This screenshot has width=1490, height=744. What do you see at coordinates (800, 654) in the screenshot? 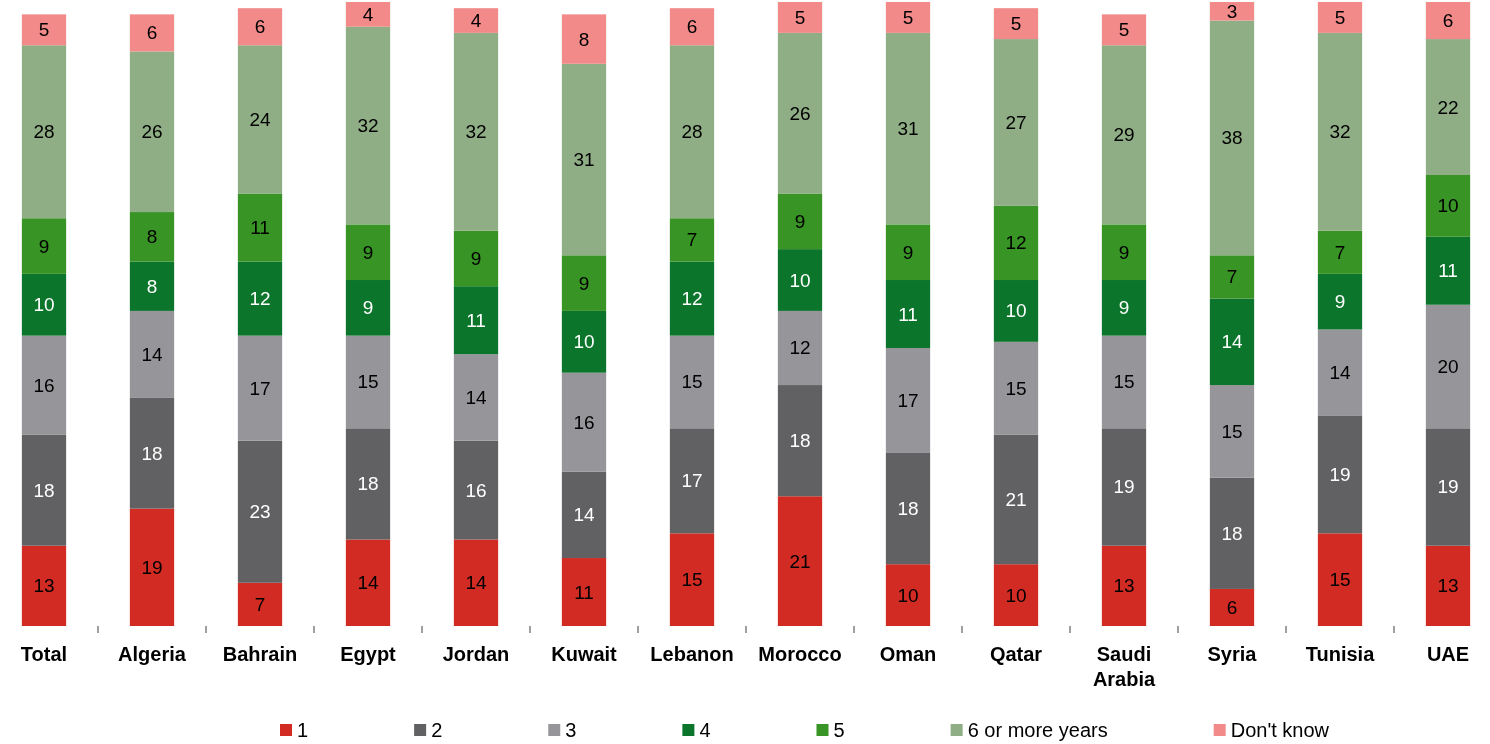
I see `x-tick-label: Morocco` at bounding box center [800, 654].